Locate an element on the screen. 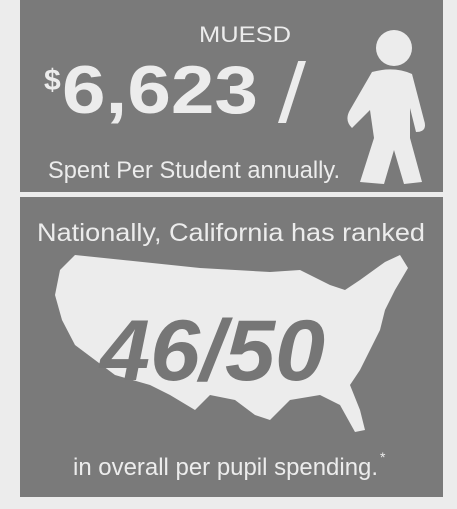  currency: $ is located at coordinates (52, 80).